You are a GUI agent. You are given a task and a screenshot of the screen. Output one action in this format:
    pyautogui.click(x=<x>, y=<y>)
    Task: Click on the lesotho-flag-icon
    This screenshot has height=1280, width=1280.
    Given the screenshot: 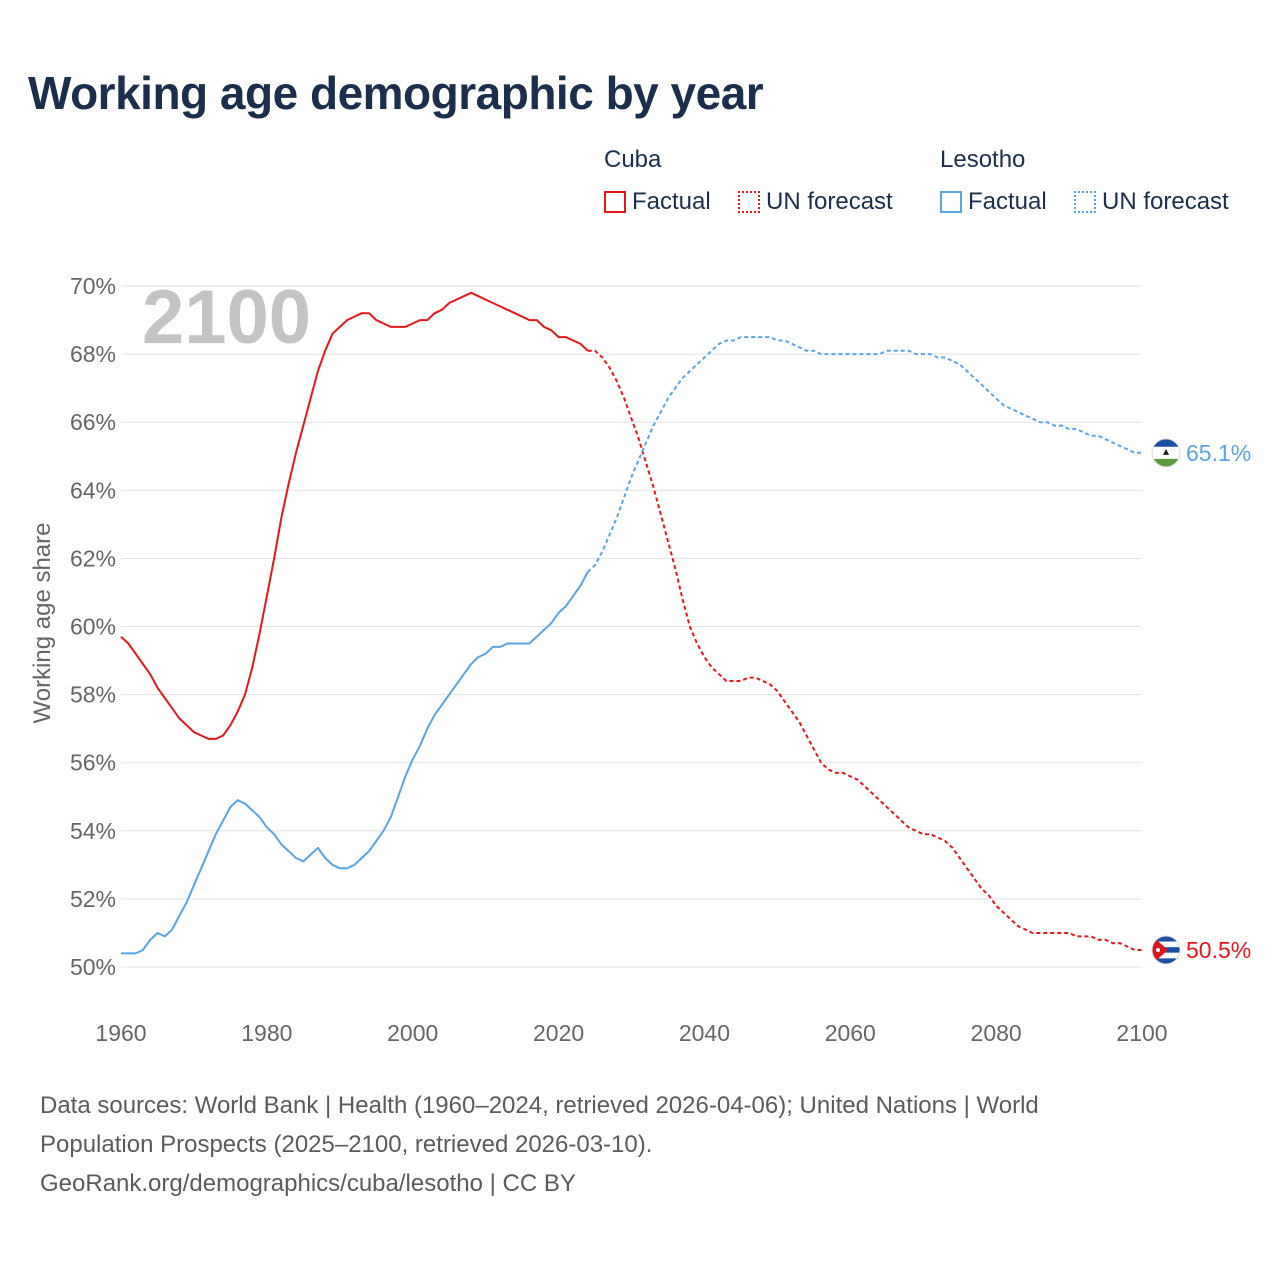 What is the action you would take?
    pyautogui.click(x=1166, y=453)
    